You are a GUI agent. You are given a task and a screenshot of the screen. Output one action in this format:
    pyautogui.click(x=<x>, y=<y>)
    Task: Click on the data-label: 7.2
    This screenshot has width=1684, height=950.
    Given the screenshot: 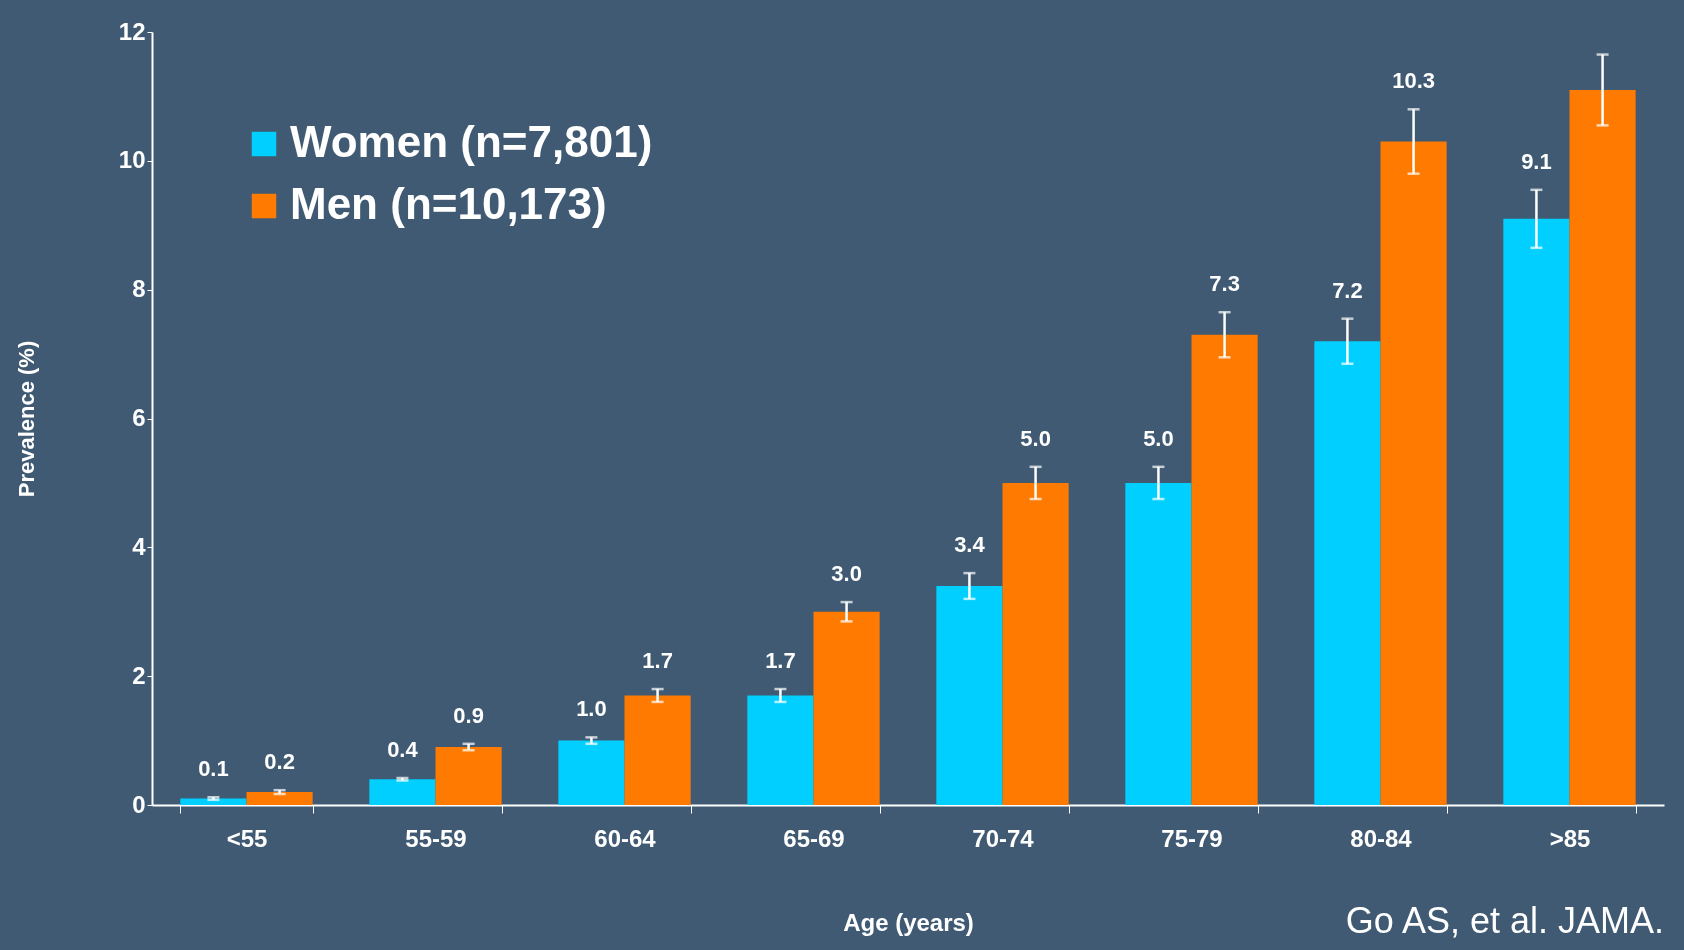 What is the action you would take?
    pyautogui.click(x=1347, y=290)
    